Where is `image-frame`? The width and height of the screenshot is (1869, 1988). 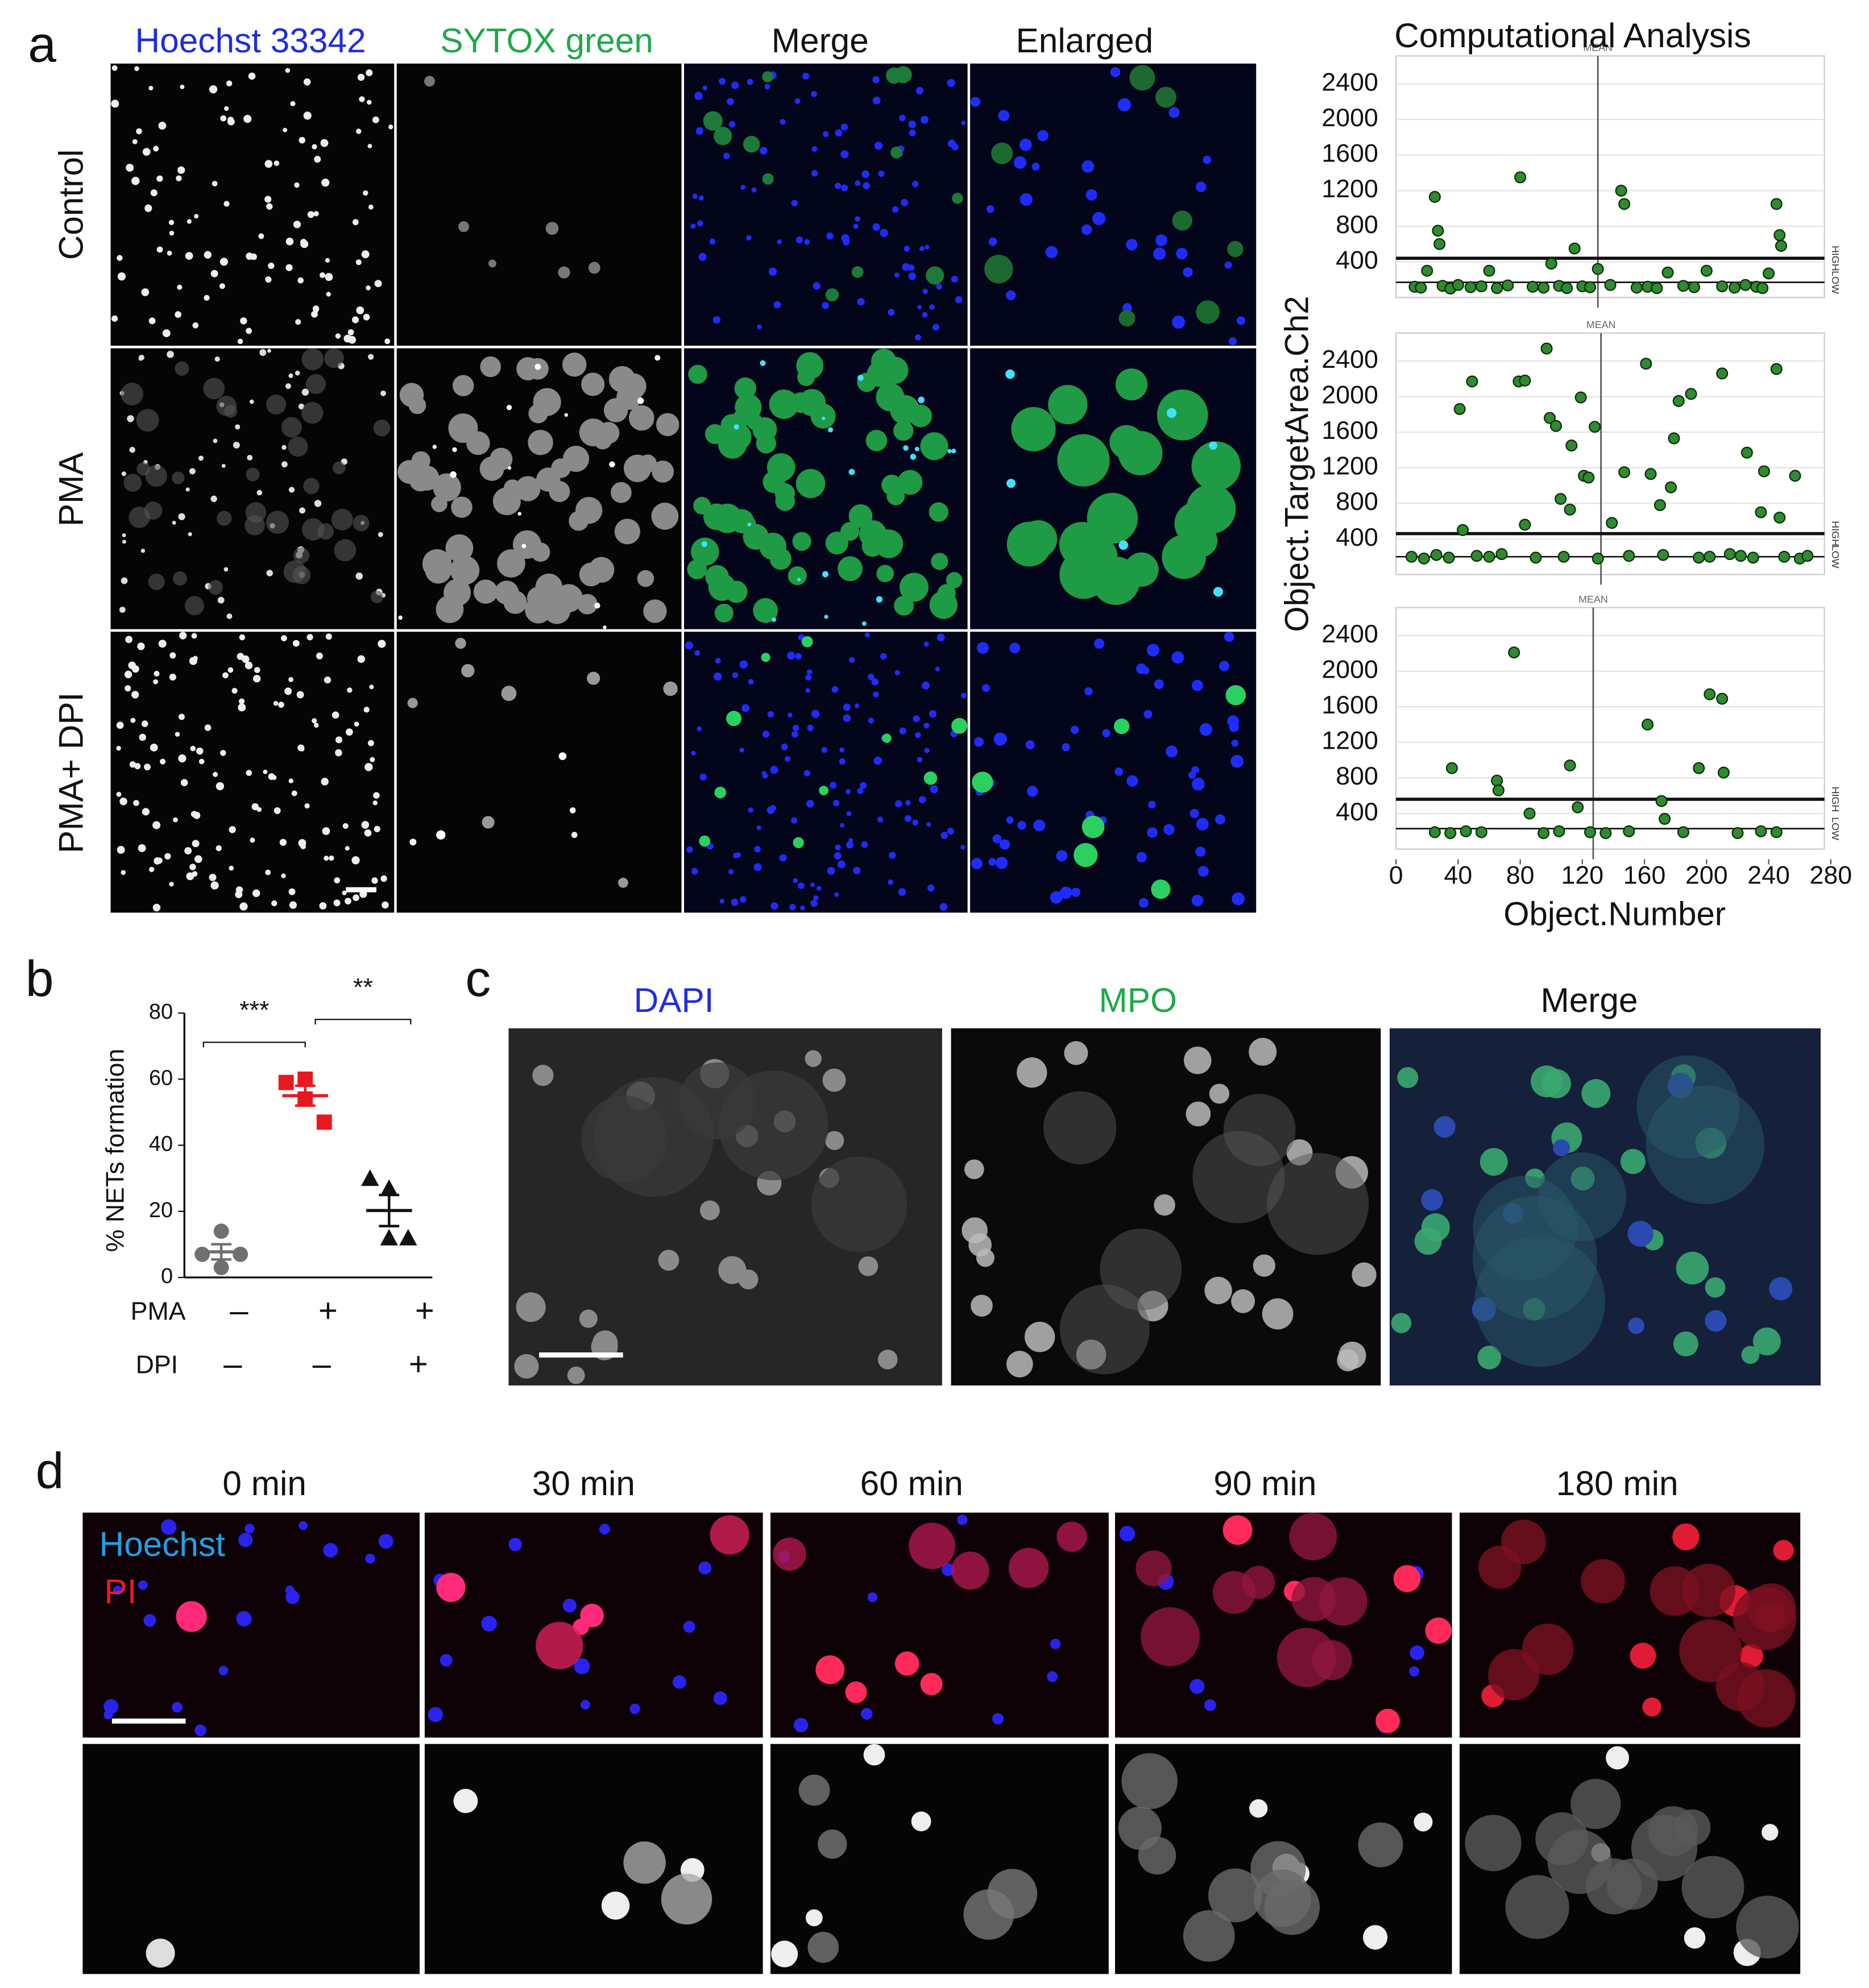 image-frame is located at coordinates (252, 772).